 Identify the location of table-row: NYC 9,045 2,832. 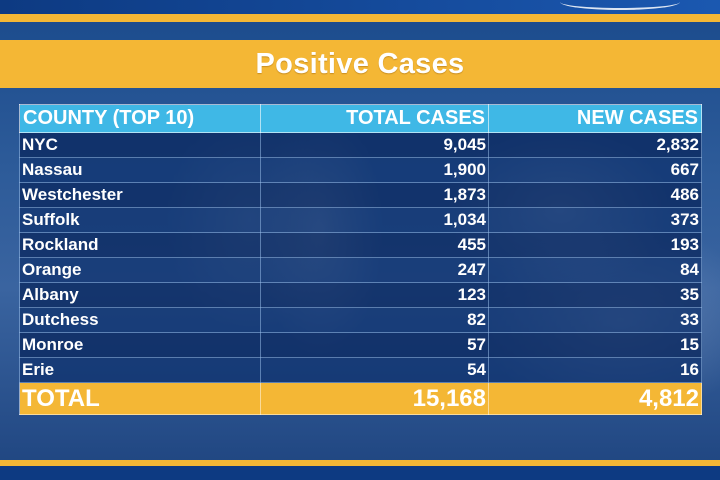
(360, 145).